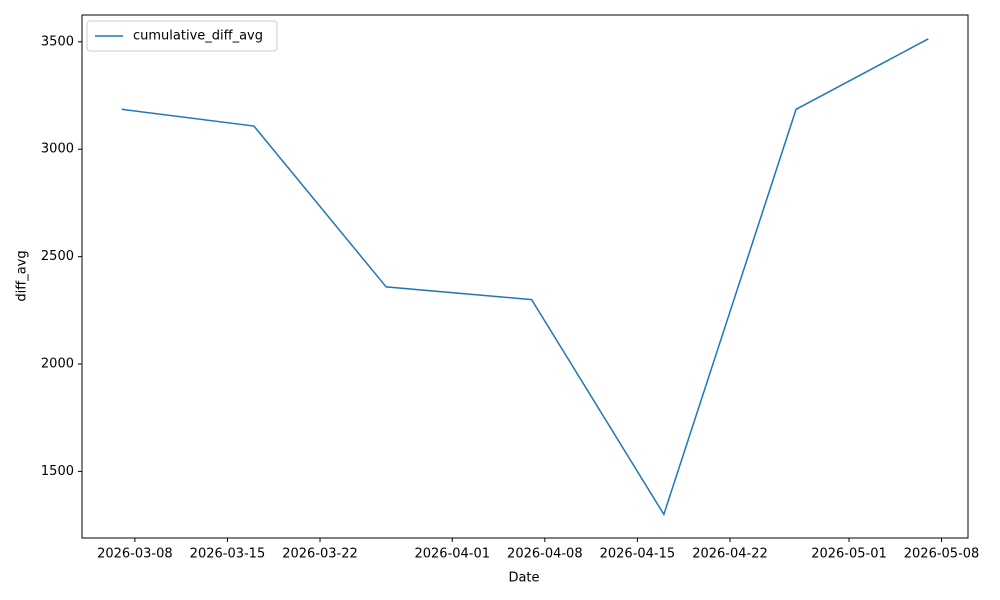 This screenshot has width=1000, height=600. I want to click on x-tick-label: 2026-03-22, so click(320, 554).